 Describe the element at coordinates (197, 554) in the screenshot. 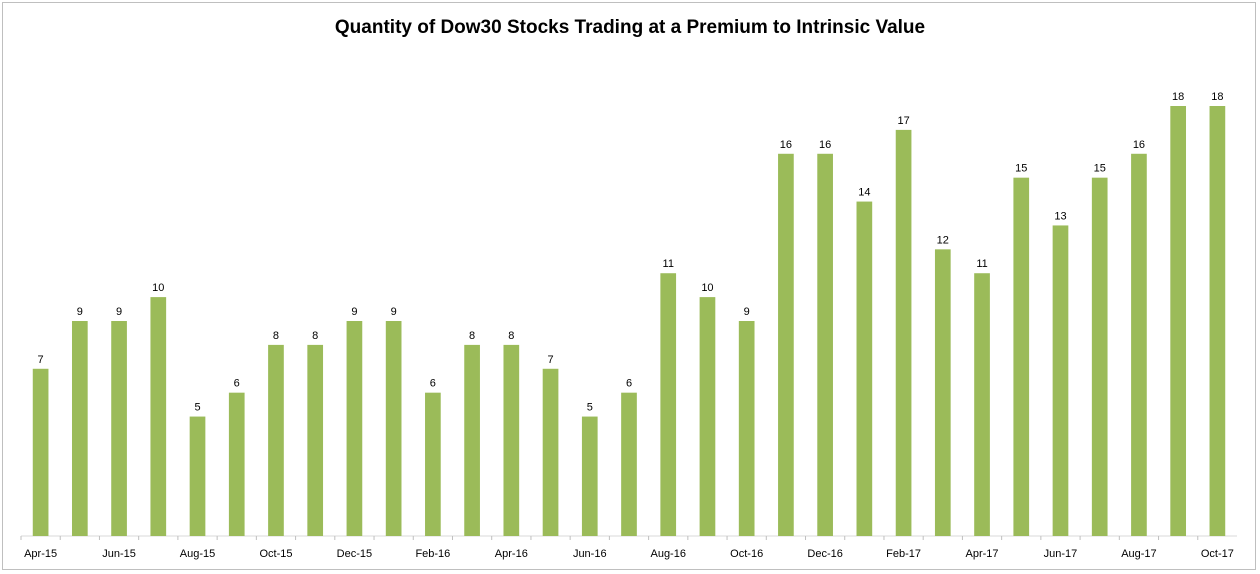

I see `x-tick-label-aug-15: Aug-15` at that location.